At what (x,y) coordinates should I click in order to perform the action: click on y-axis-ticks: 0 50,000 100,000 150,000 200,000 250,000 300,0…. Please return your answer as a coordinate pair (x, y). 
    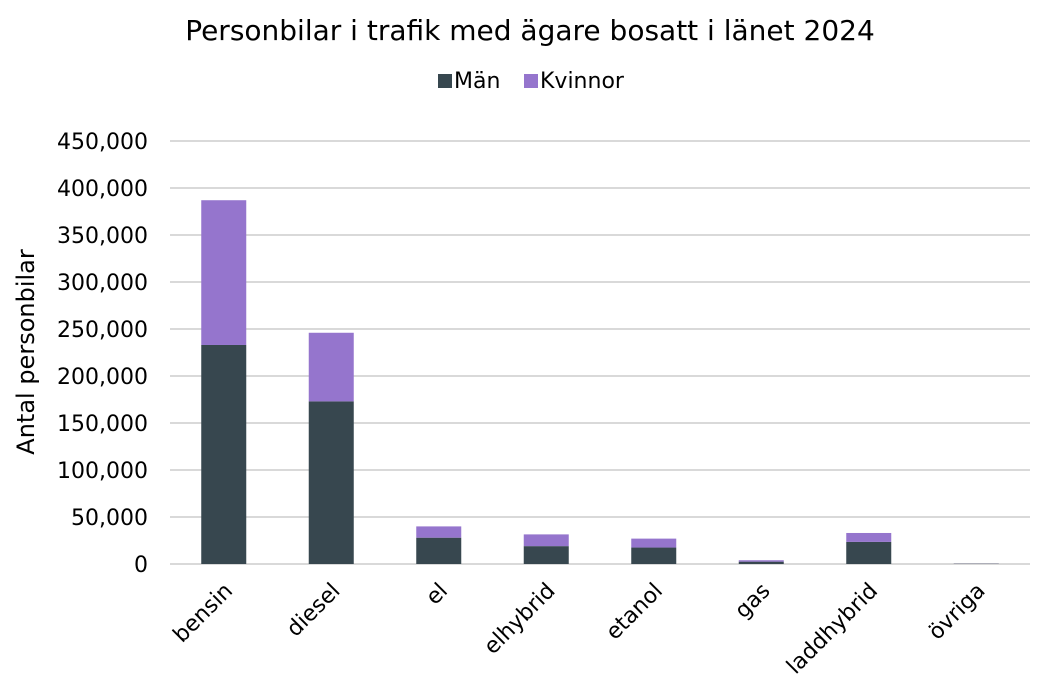
    Looking at the image, I should click on (102, 354).